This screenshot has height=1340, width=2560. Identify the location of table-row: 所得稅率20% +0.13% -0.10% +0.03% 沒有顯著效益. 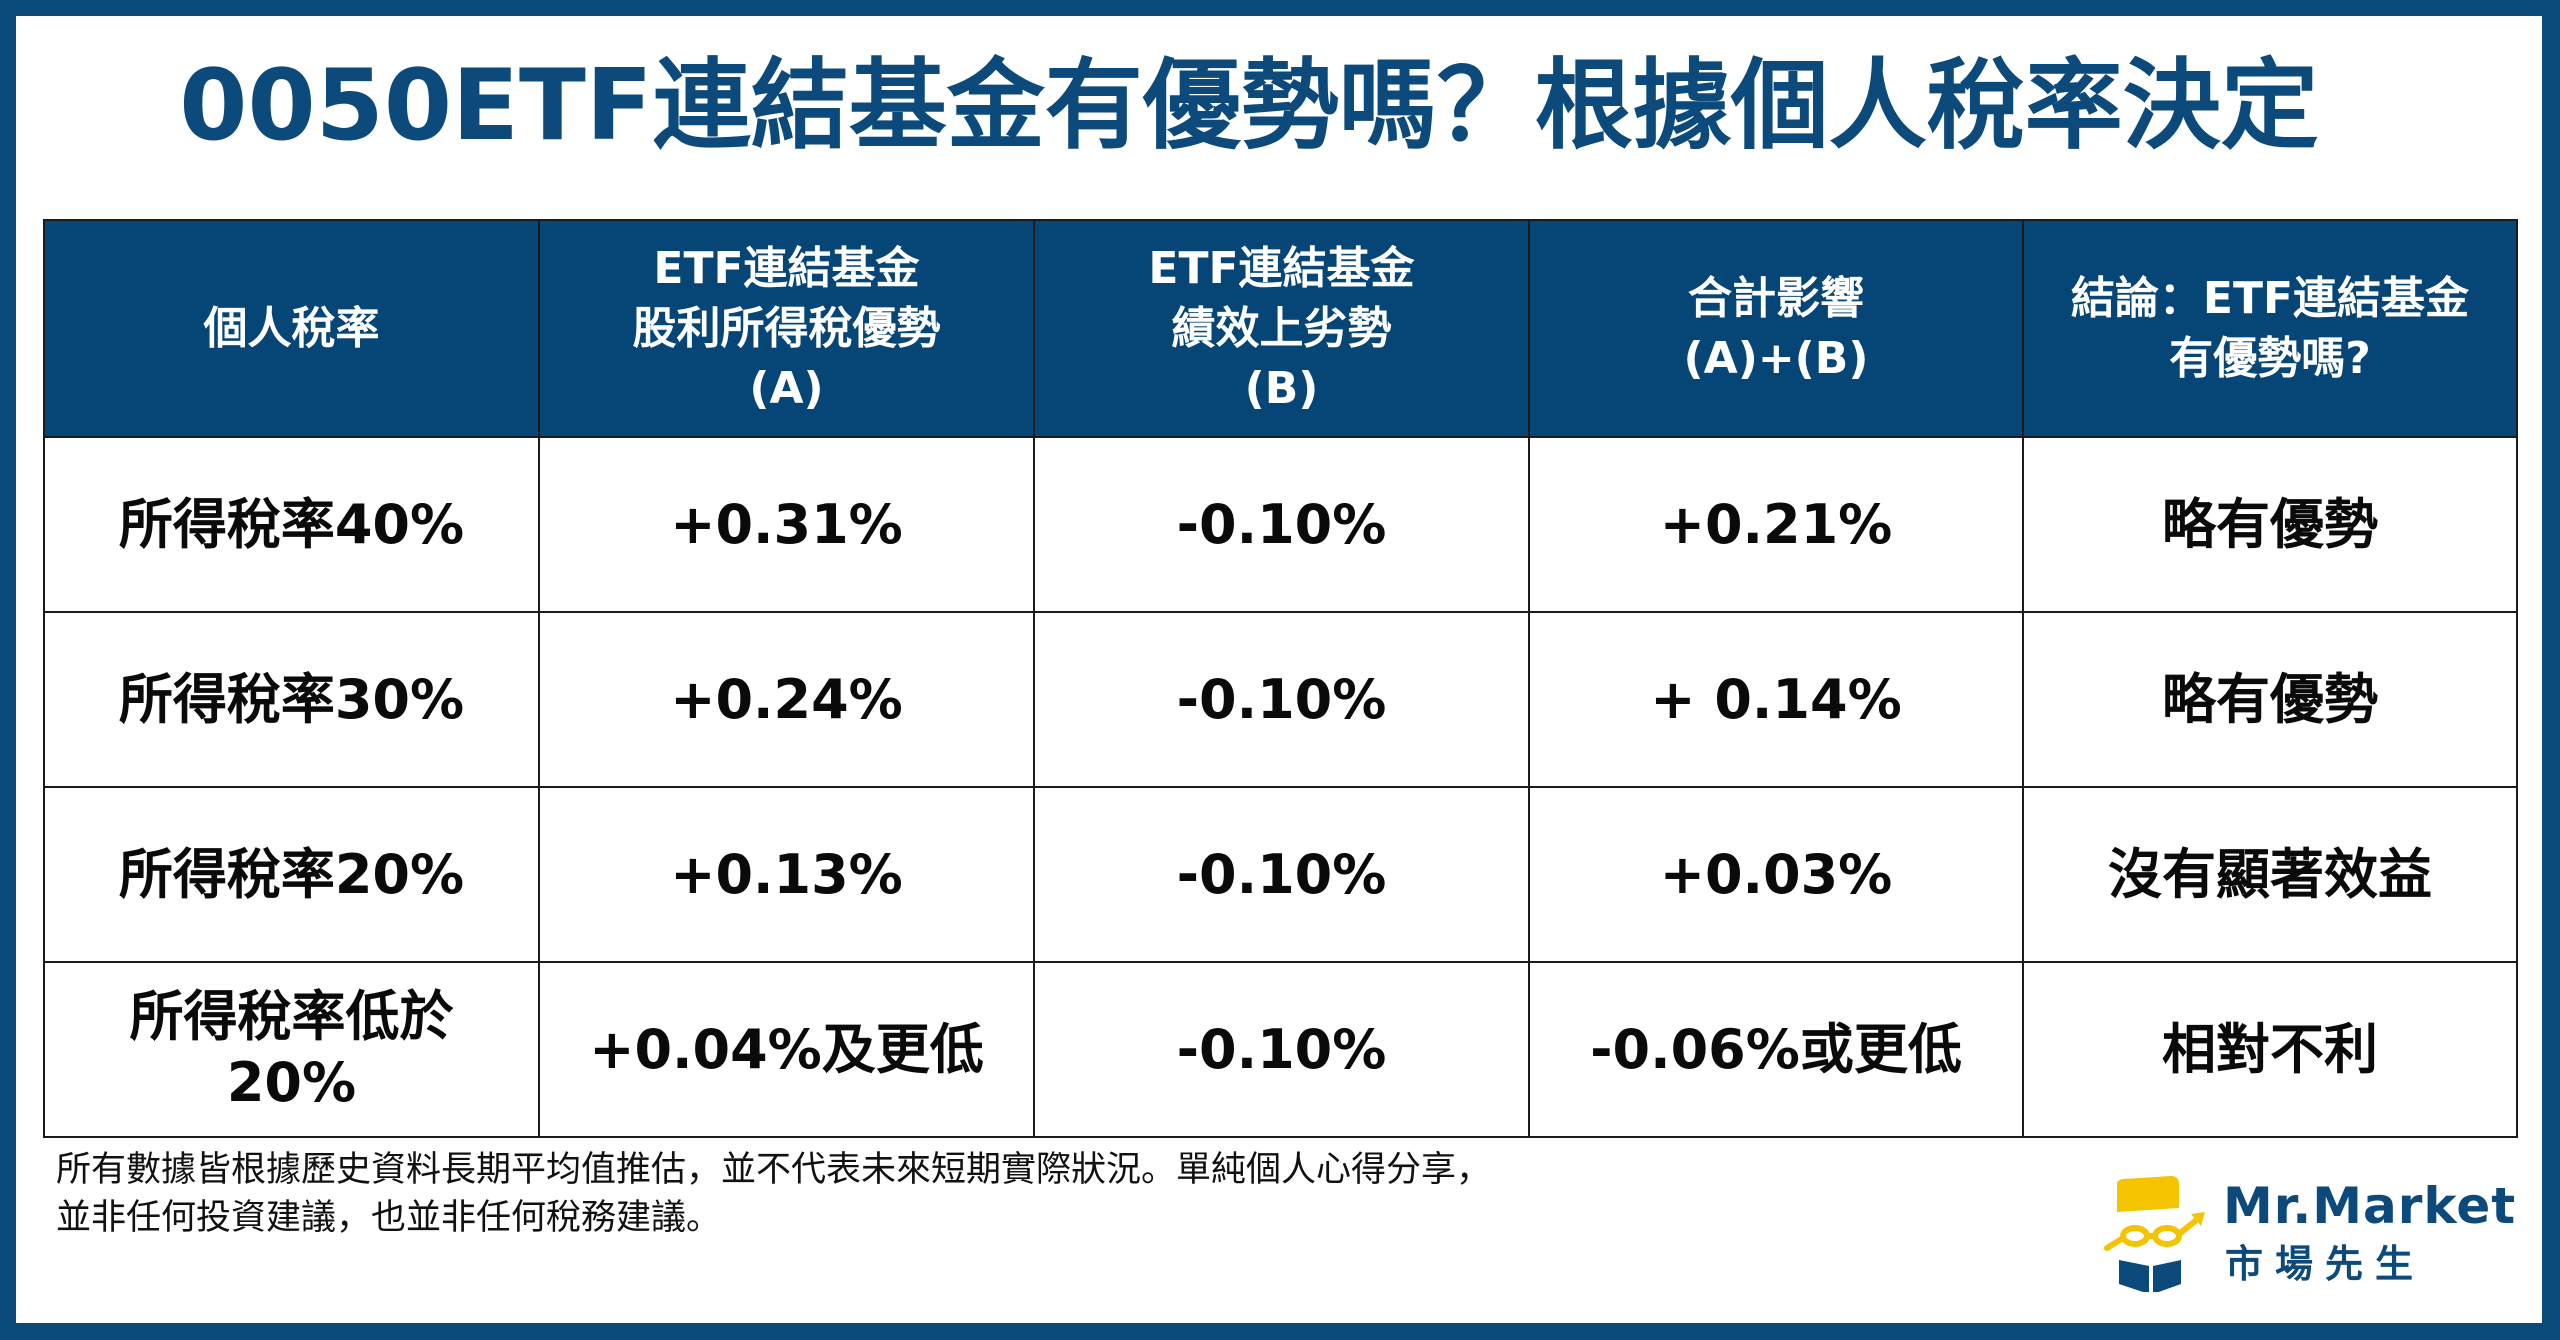
(1280, 874).